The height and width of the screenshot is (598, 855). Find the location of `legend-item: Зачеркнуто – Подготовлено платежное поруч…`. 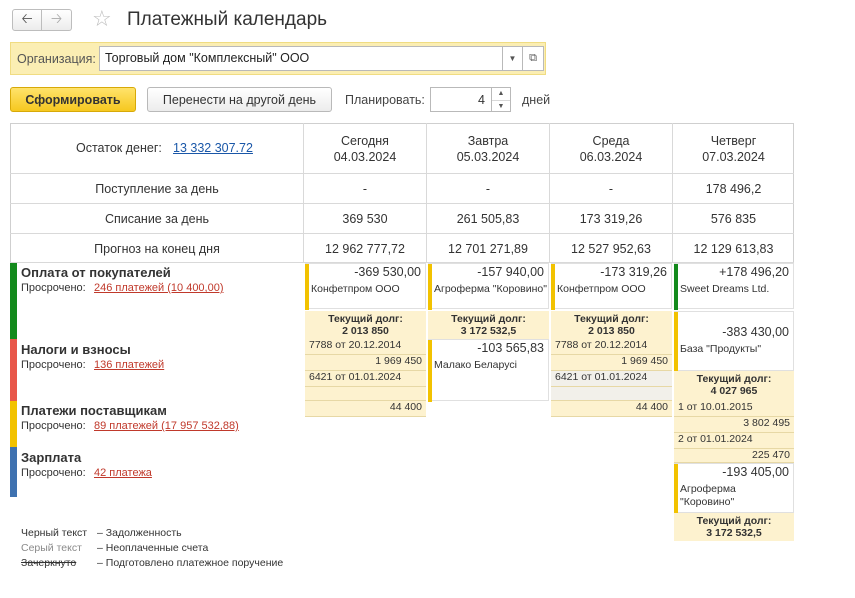

legend-item: Зачеркнуто – Подготовлено платежное поруч… is located at coordinates (152, 563).